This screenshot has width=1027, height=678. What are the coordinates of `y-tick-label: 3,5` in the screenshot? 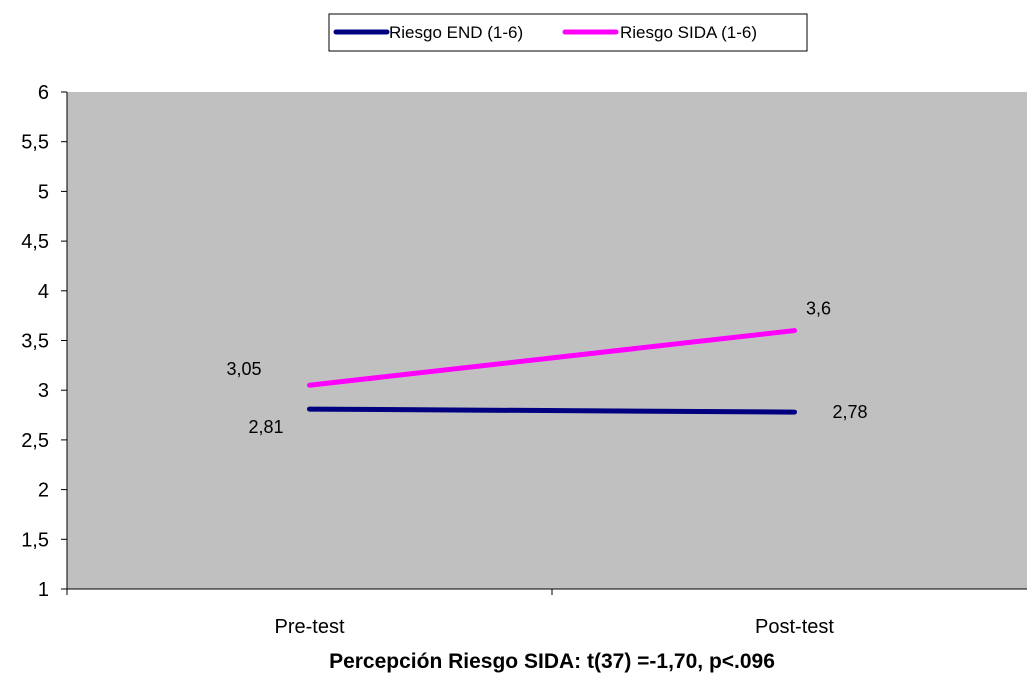 It's located at (35, 342).